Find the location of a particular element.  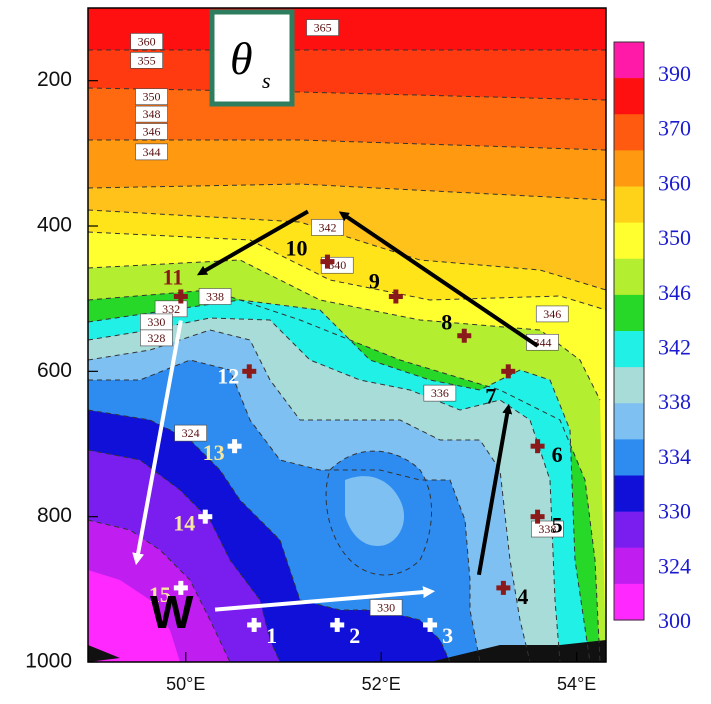

contour-label: 350 is located at coordinates (151, 96).